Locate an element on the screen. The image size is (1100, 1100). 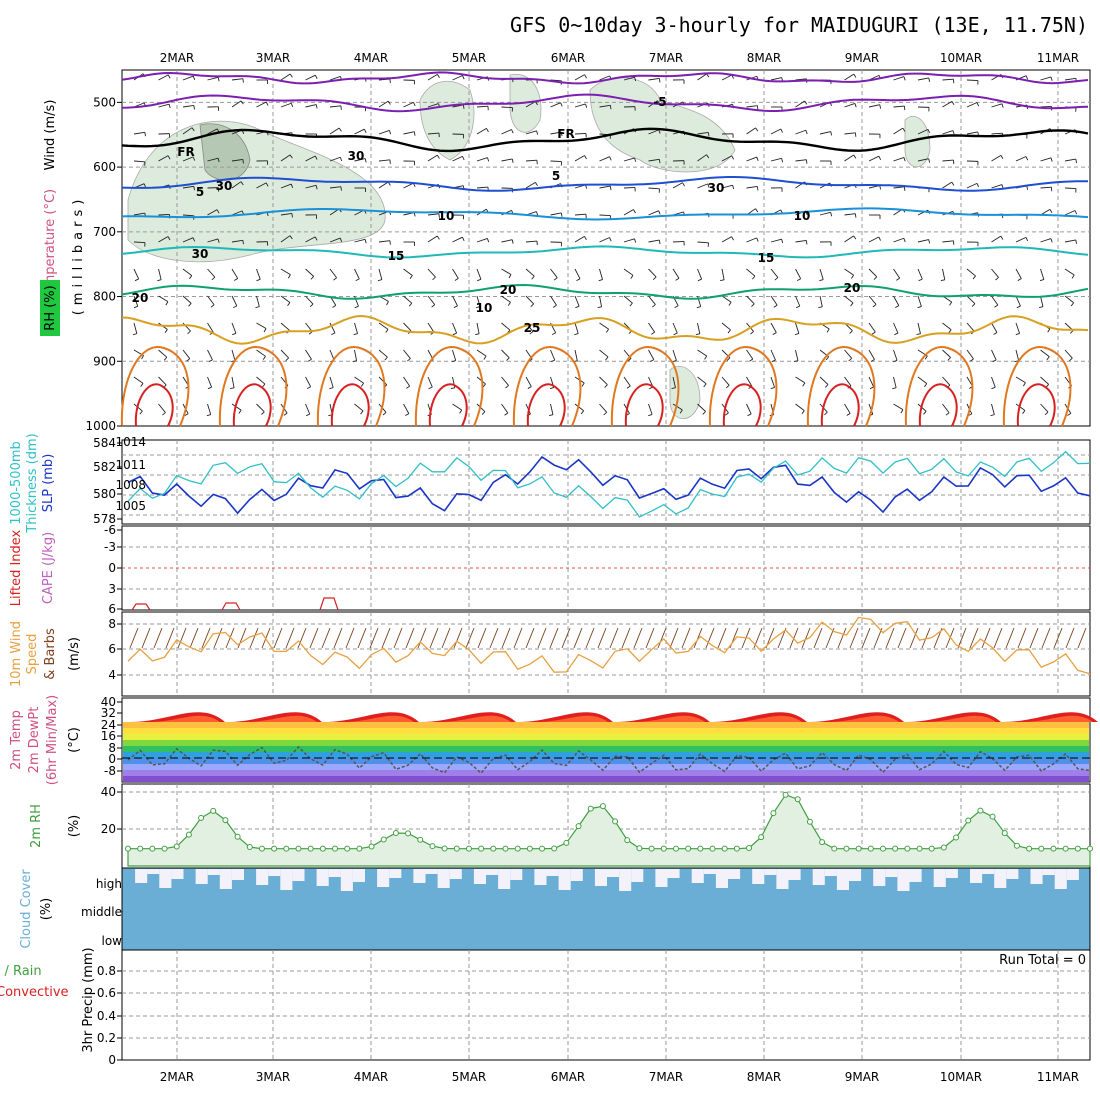
contour-label: FR is located at coordinates (565, 134).